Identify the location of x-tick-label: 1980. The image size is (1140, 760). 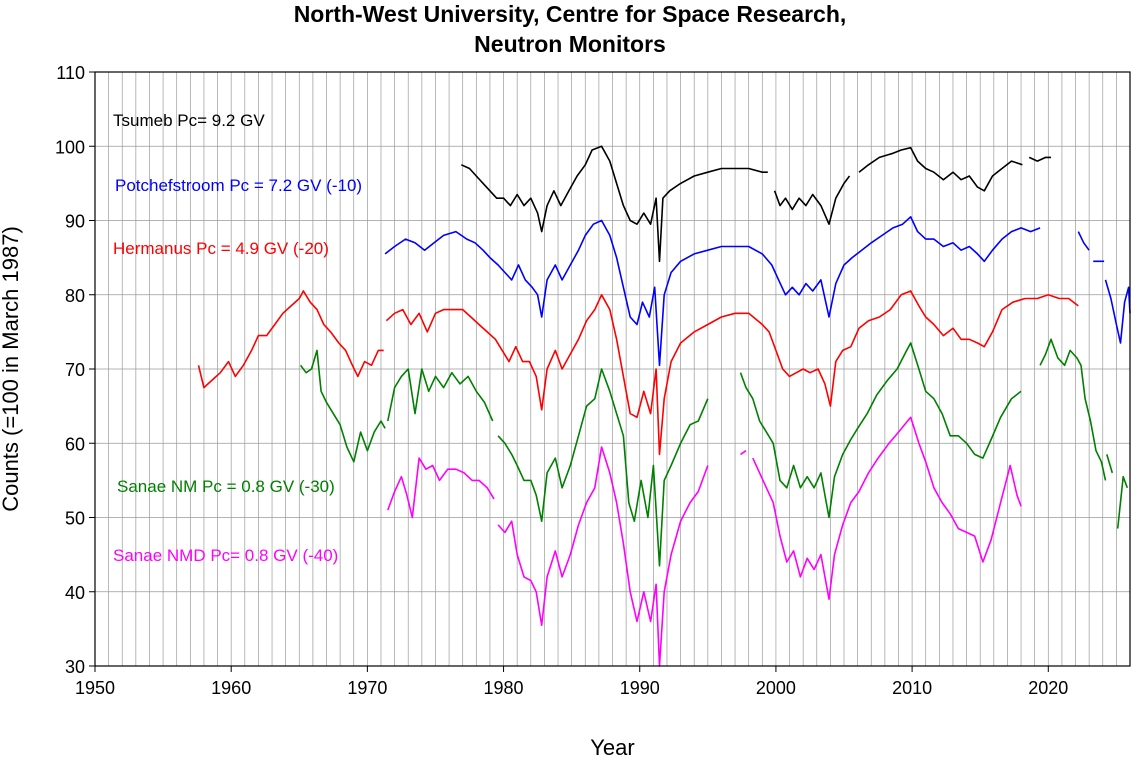
(504, 688).